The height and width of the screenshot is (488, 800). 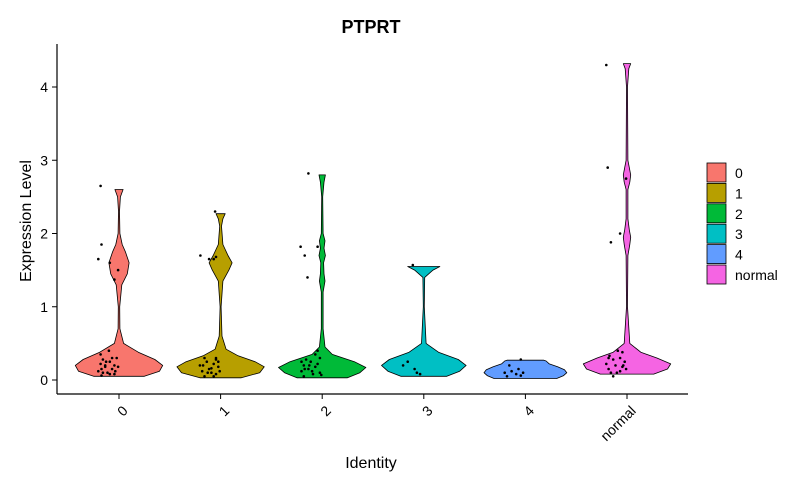 What do you see at coordinates (739, 234) in the screenshot?
I see `legend-label-3: 3` at bounding box center [739, 234].